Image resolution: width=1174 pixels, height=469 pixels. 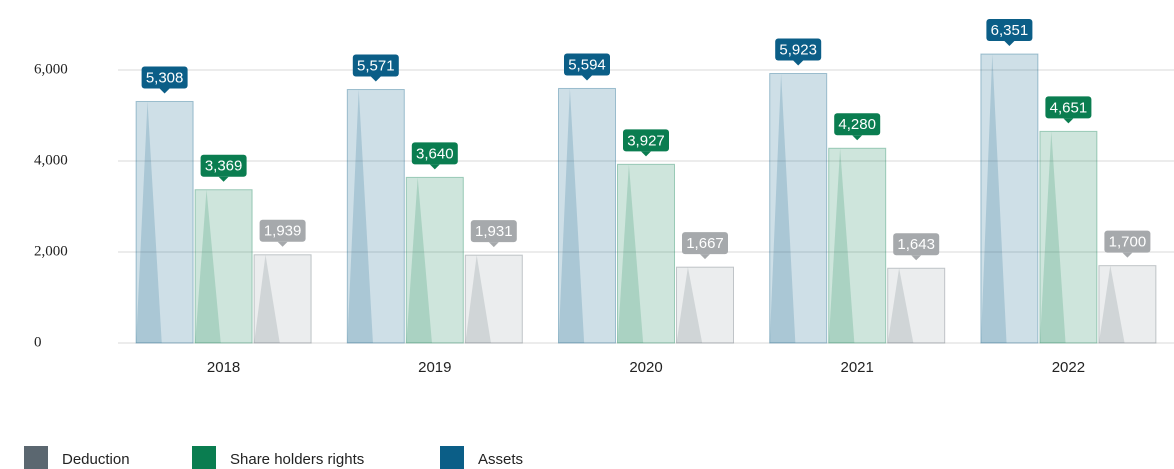 I want to click on data-label: 5,923, so click(x=798, y=49).